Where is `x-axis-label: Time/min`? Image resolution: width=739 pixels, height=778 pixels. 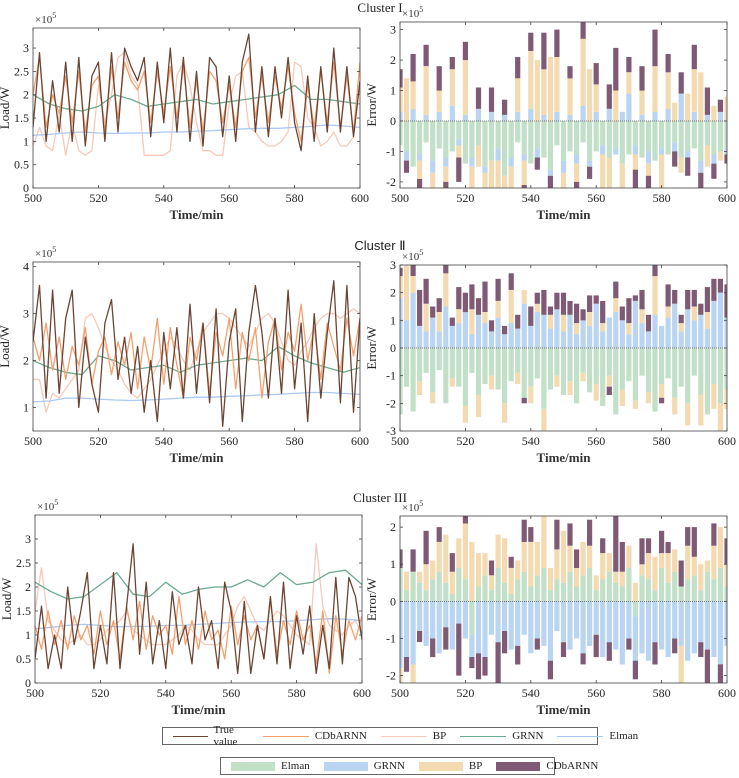 x-axis-label: Time/min is located at coordinates (197, 214).